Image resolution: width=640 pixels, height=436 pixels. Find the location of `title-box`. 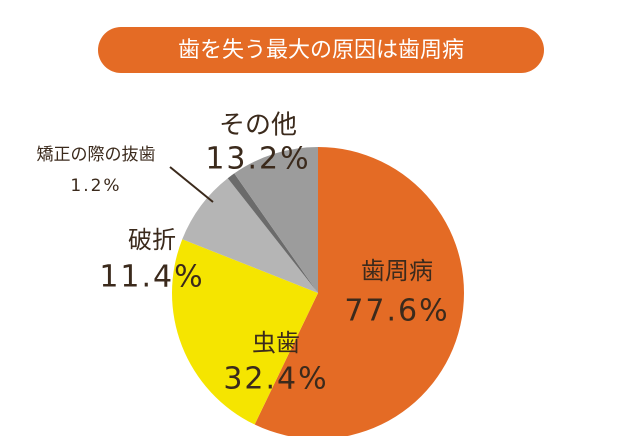

title-box is located at coordinates (321, 50).